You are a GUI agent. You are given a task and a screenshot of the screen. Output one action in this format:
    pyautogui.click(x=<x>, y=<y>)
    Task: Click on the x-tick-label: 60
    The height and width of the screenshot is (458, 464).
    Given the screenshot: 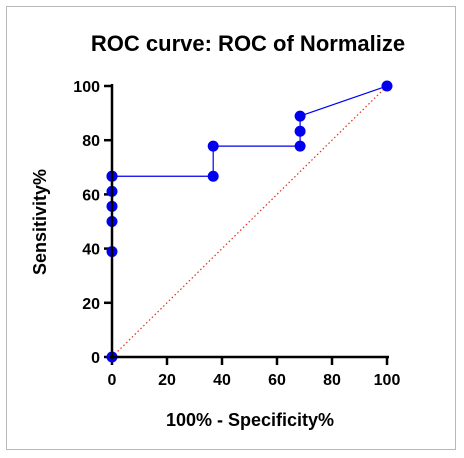 What is the action you would take?
    pyautogui.click(x=277, y=380)
    